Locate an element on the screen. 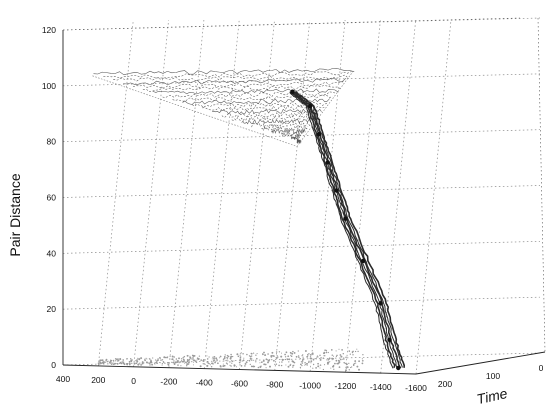 The width and height of the screenshot is (547, 414). grid-line-y is located at coordinates (301, 247).